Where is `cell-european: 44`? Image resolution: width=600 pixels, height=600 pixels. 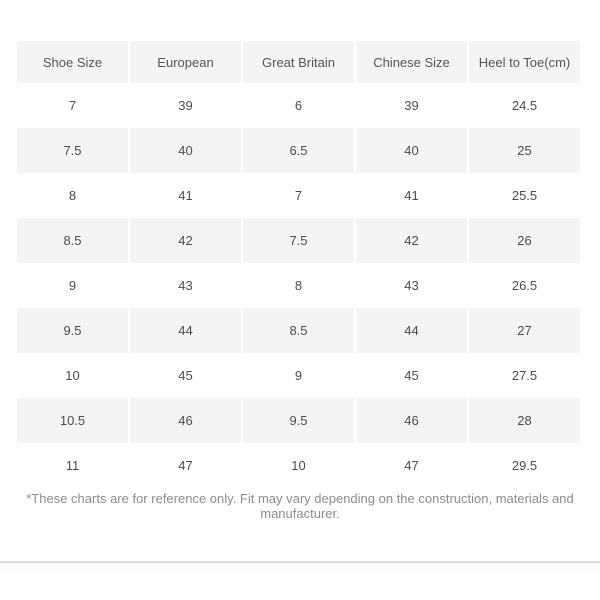
cell-european: 44 is located at coordinates (185, 330).